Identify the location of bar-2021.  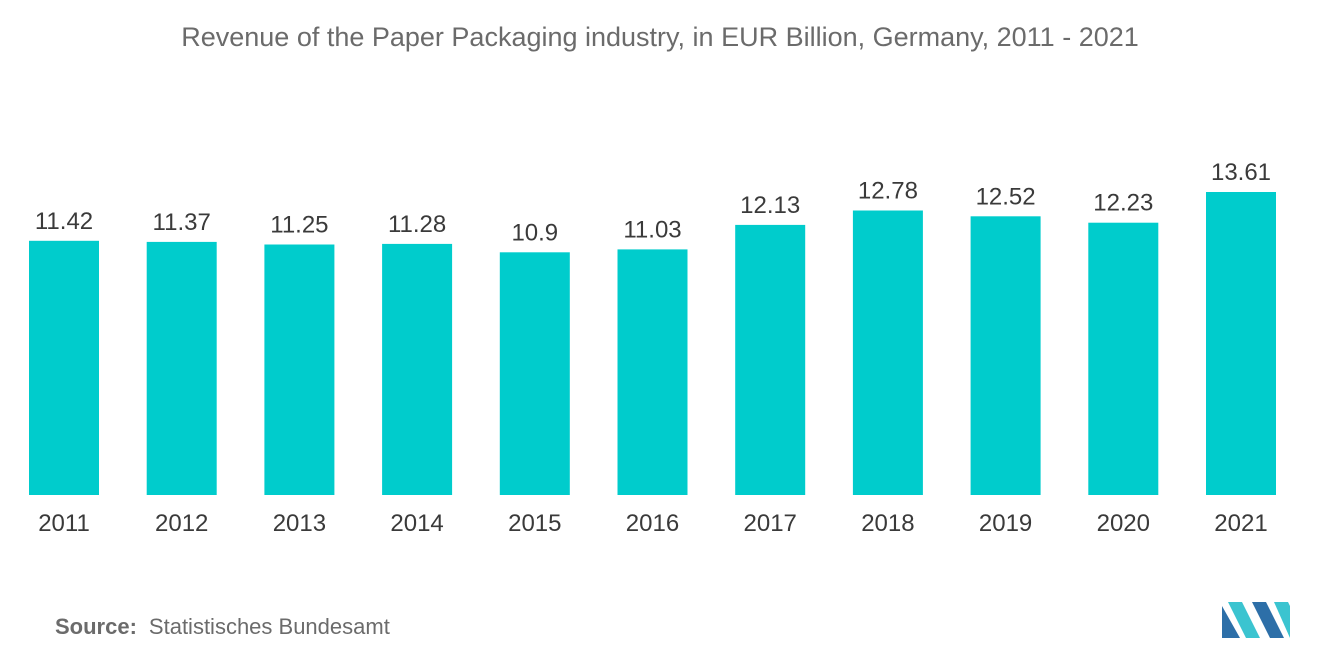
(1241, 343).